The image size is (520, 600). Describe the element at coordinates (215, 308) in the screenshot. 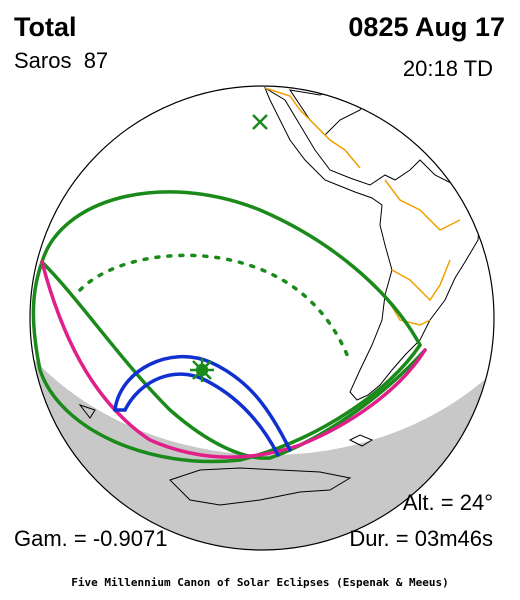

I see `max-eclipse-track` at that location.